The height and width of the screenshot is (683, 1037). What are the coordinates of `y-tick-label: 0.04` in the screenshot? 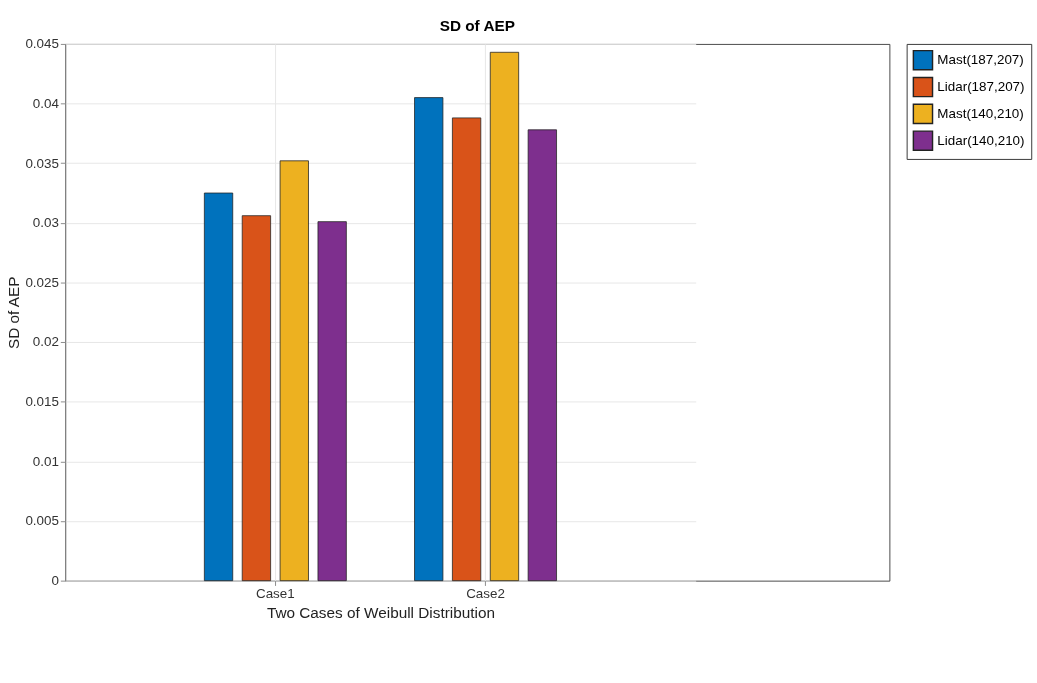 It's located at (46, 103).